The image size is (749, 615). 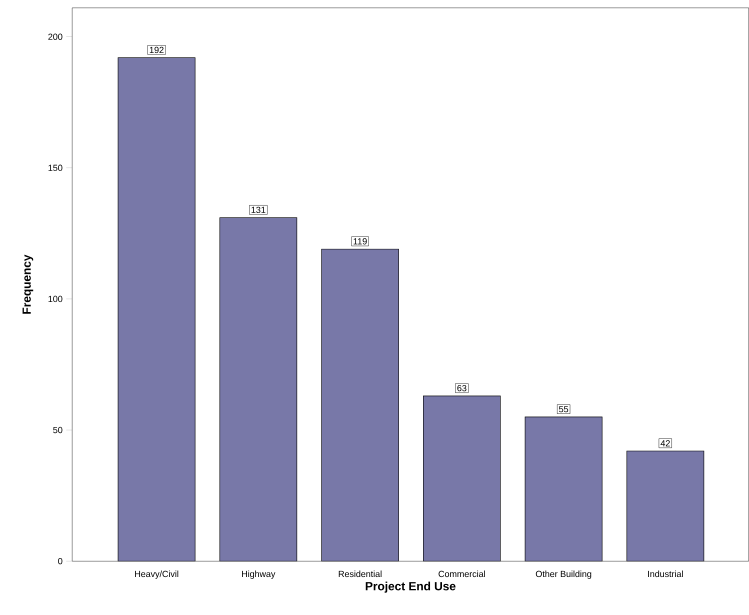 I want to click on y-tick-label: 200, so click(x=55, y=36).